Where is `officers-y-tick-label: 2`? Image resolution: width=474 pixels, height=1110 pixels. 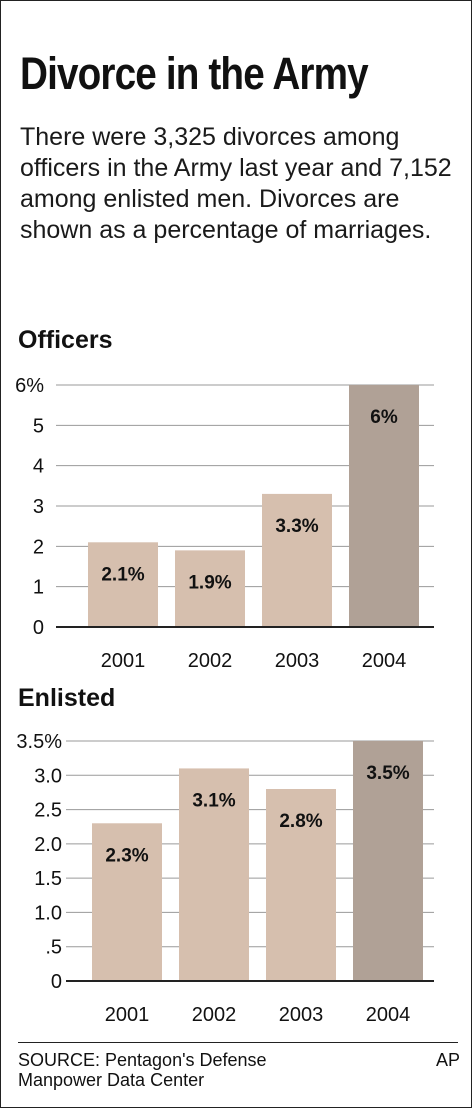 officers-y-tick-label: 2 is located at coordinates (38, 547).